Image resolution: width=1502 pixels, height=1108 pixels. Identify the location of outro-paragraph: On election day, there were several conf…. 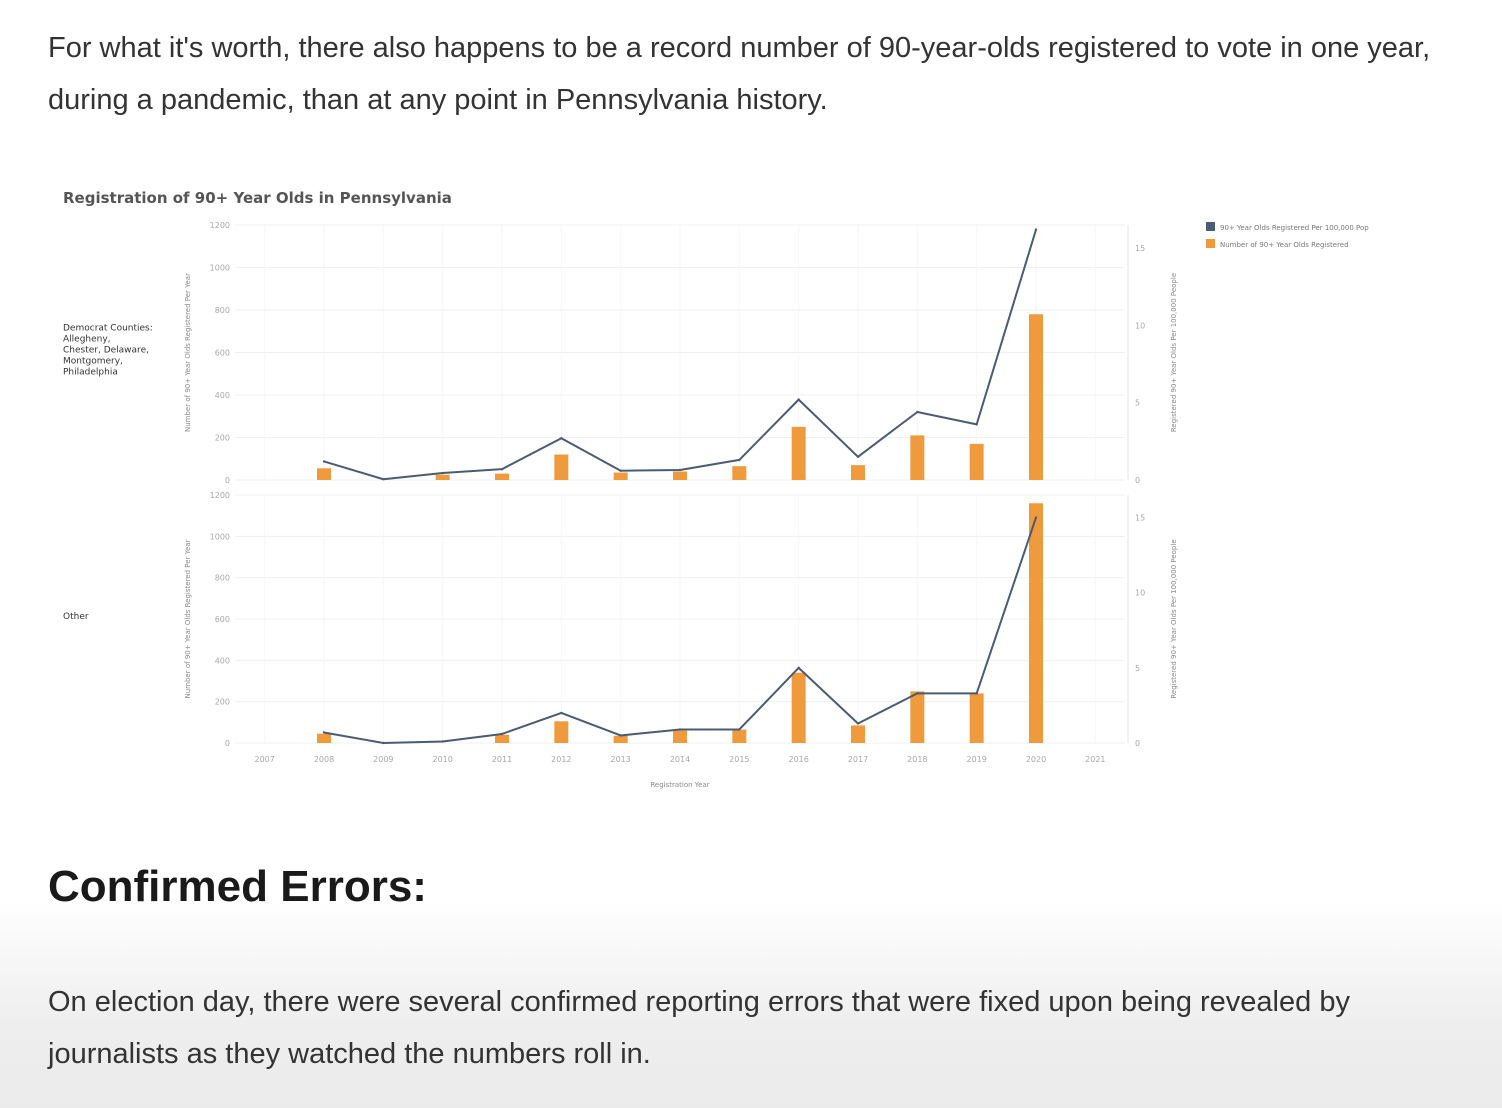
(699, 1028).